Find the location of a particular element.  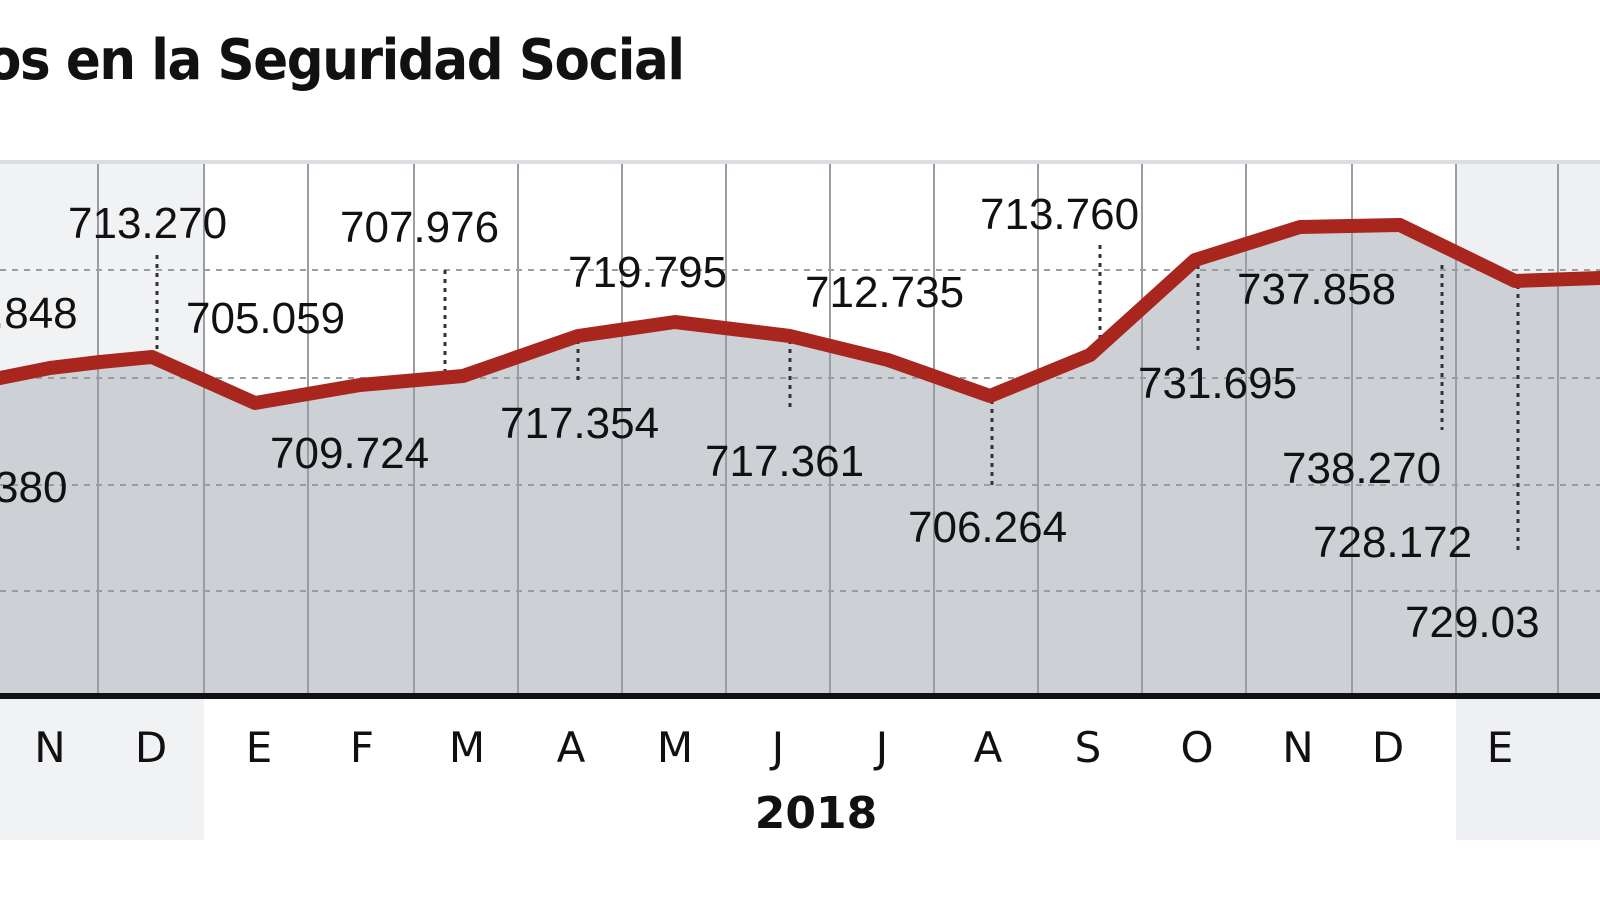

x-axis-line is located at coordinates (800, 696).